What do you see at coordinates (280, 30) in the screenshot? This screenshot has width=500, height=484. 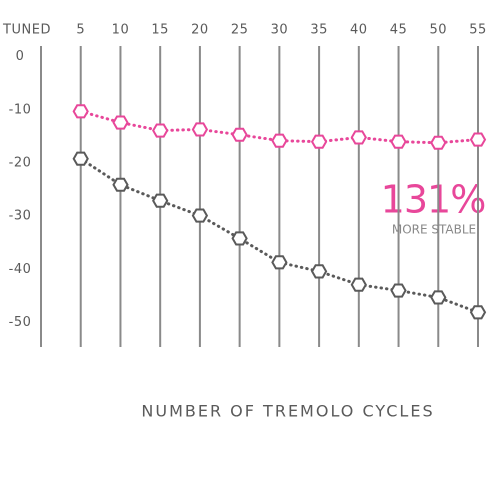 I see `x-tick-label: 30` at bounding box center [280, 30].